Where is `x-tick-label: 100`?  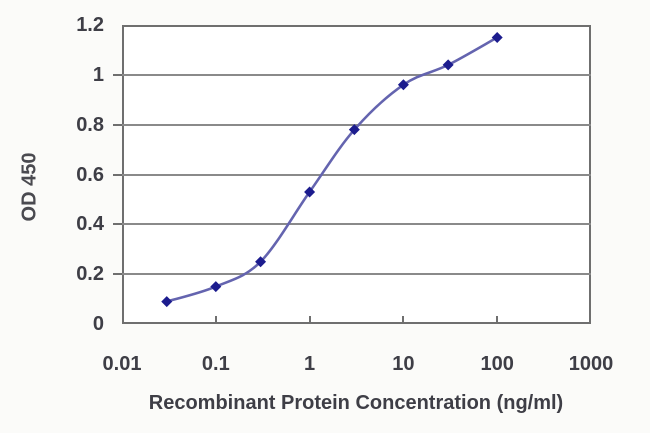
x-tick-label: 100 is located at coordinates (497, 364).